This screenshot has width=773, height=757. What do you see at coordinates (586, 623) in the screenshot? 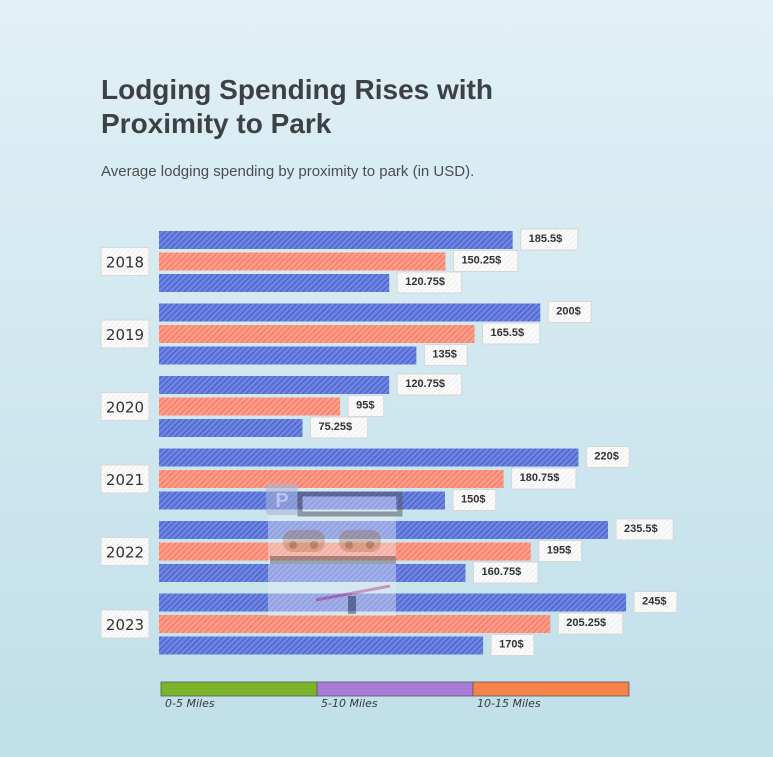
I see `data-label: 205.25$` at bounding box center [586, 623].